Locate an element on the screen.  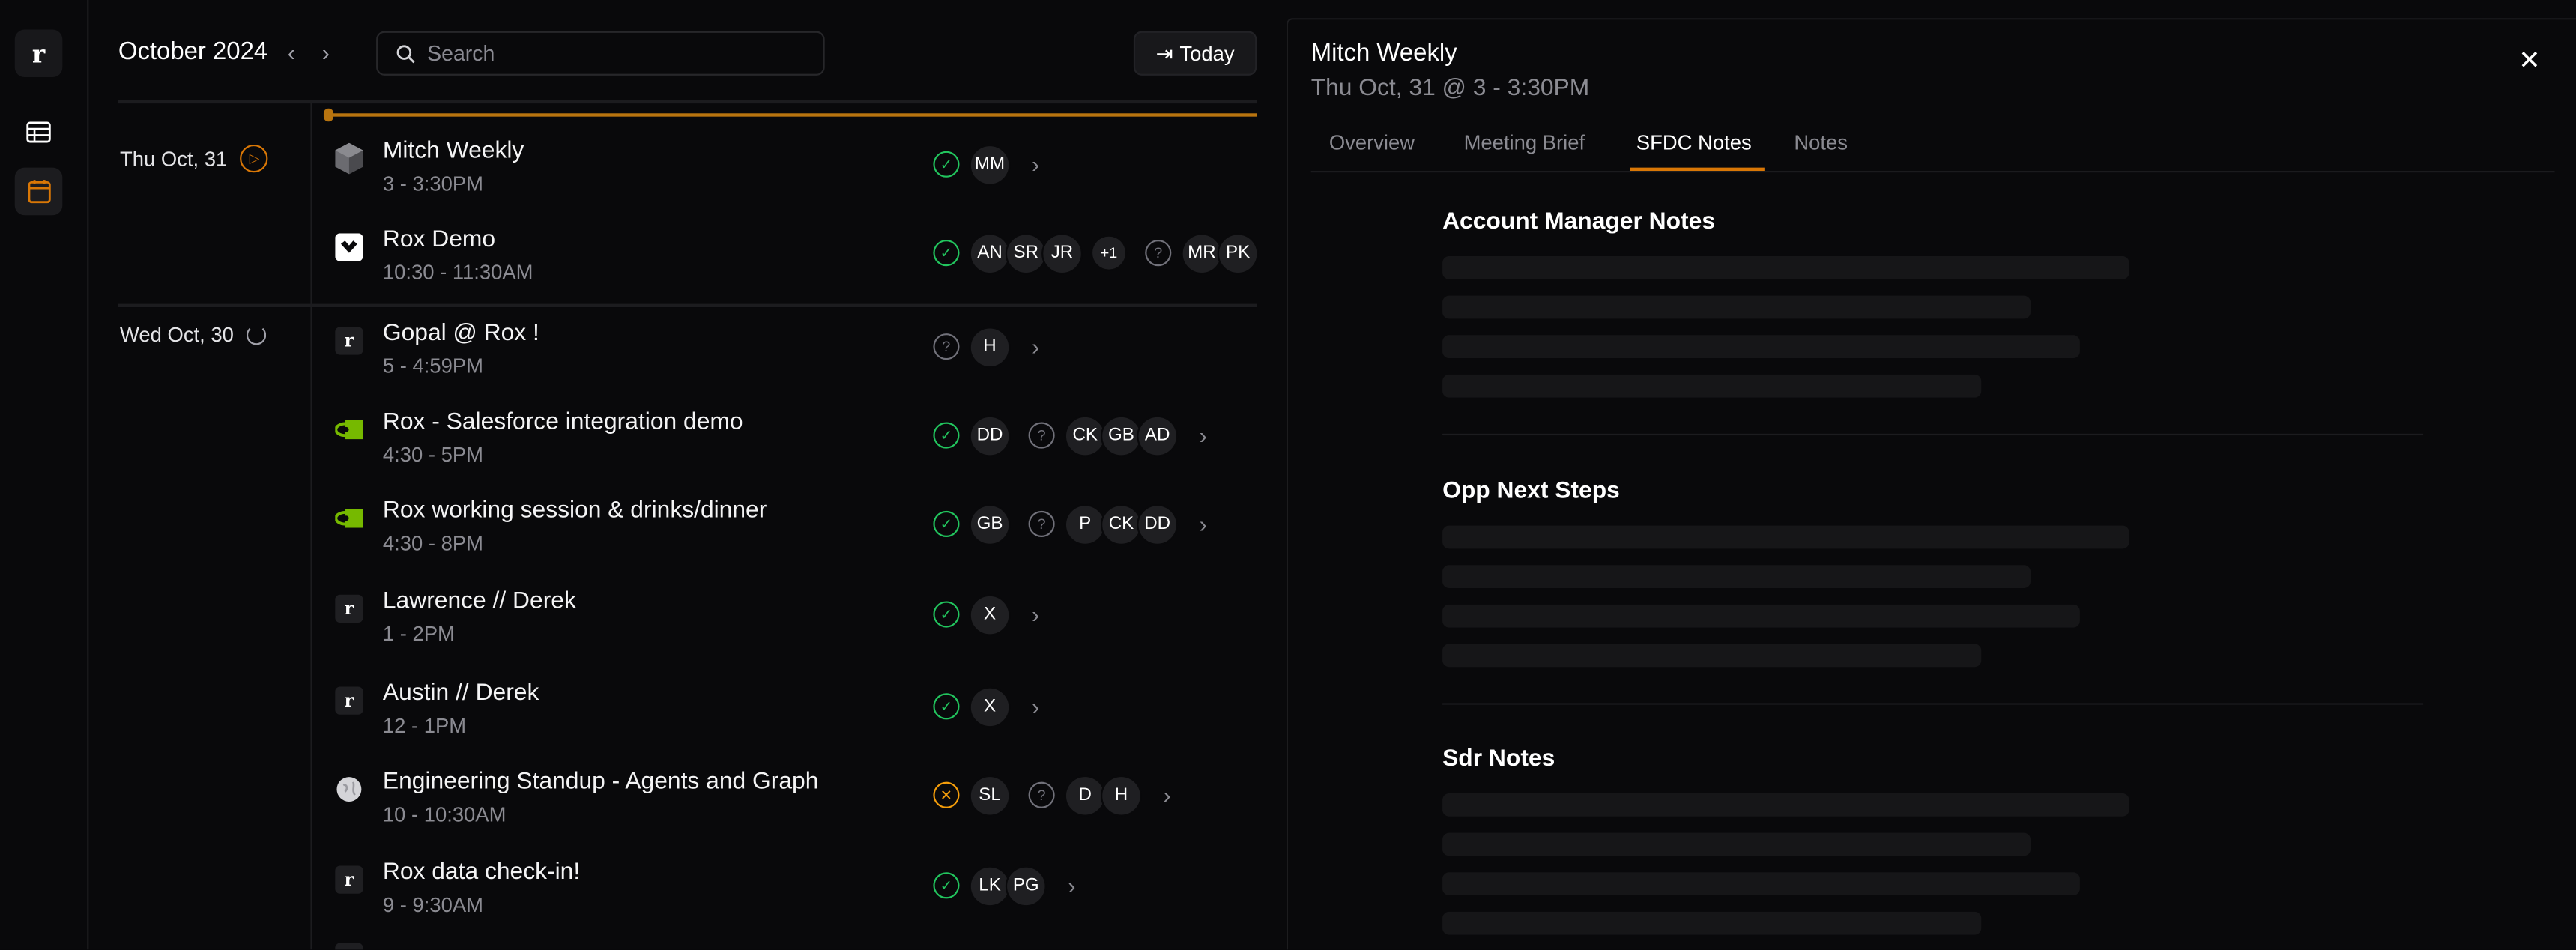
event-row: r Lawrence // Derek 1 - 2PM ✓ X › is located at coordinates (797, 624).